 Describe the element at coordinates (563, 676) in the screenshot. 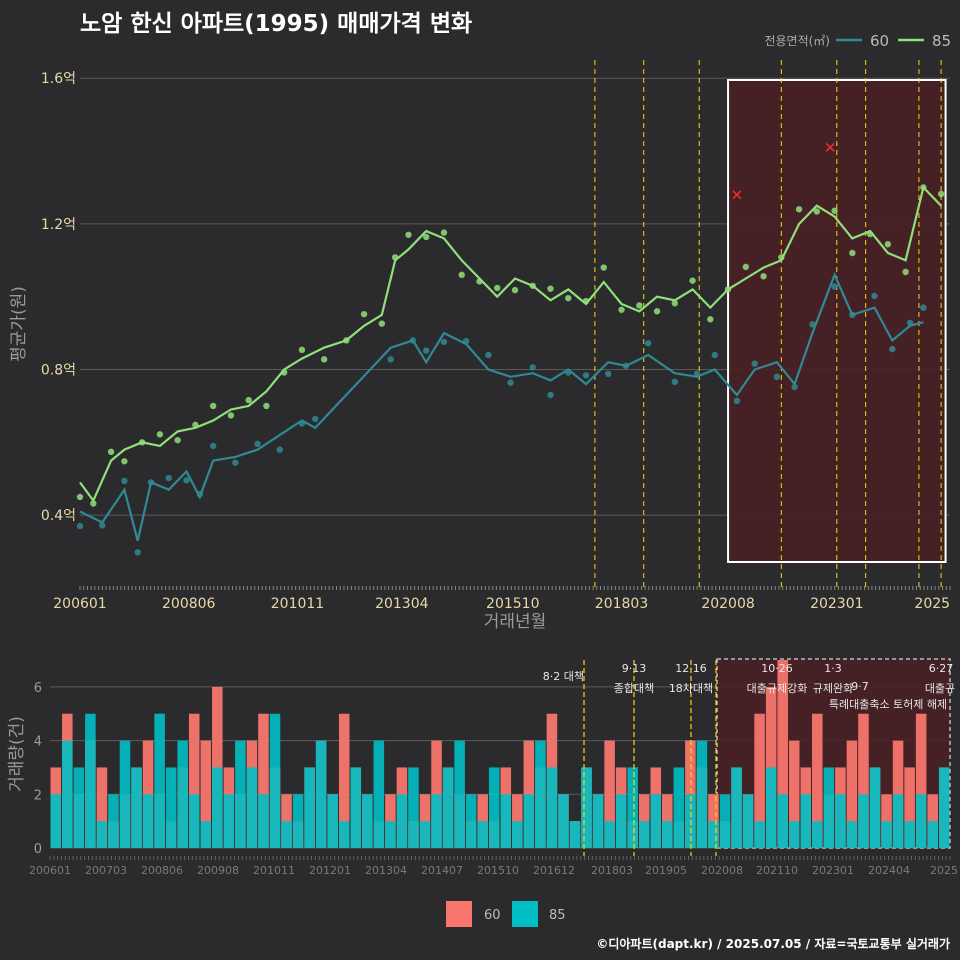

I see `policy-label: 8·2 대책` at that location.